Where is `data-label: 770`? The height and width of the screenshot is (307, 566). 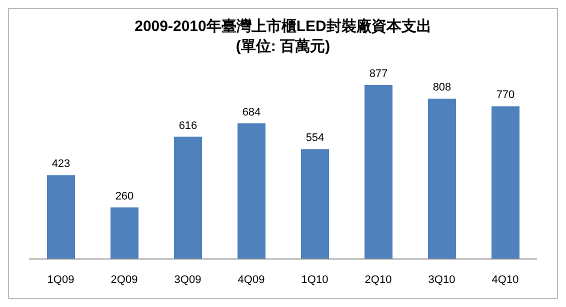 data-label: 770 is located at coordinates (505, 95).